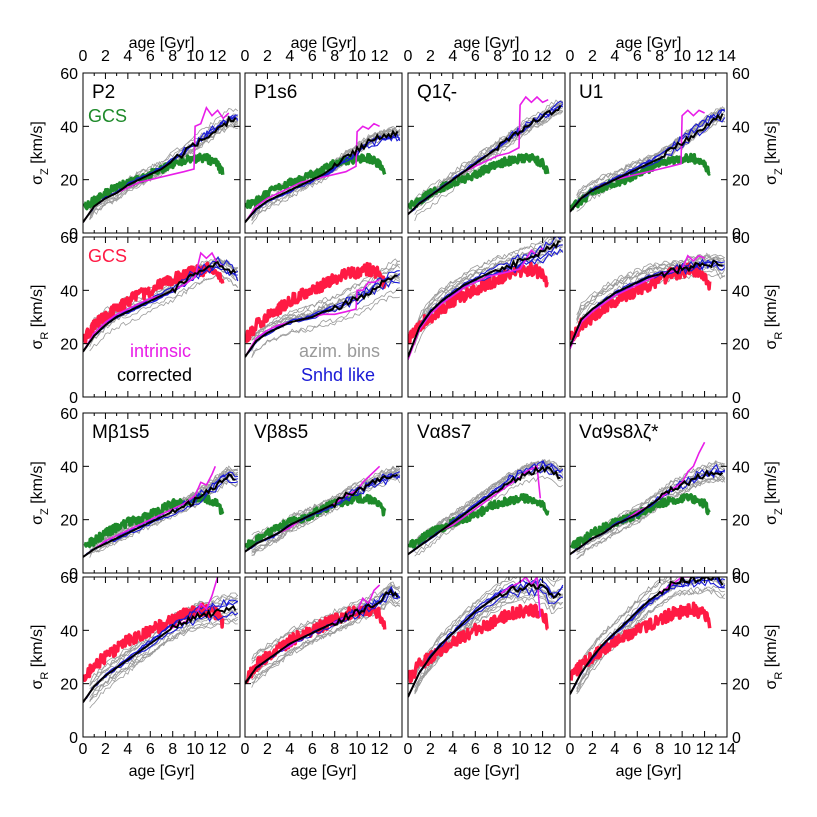  I want to click on panel-sigma-z-1-2: Mβ1s5 0 20 40 60, so click(150, 494).